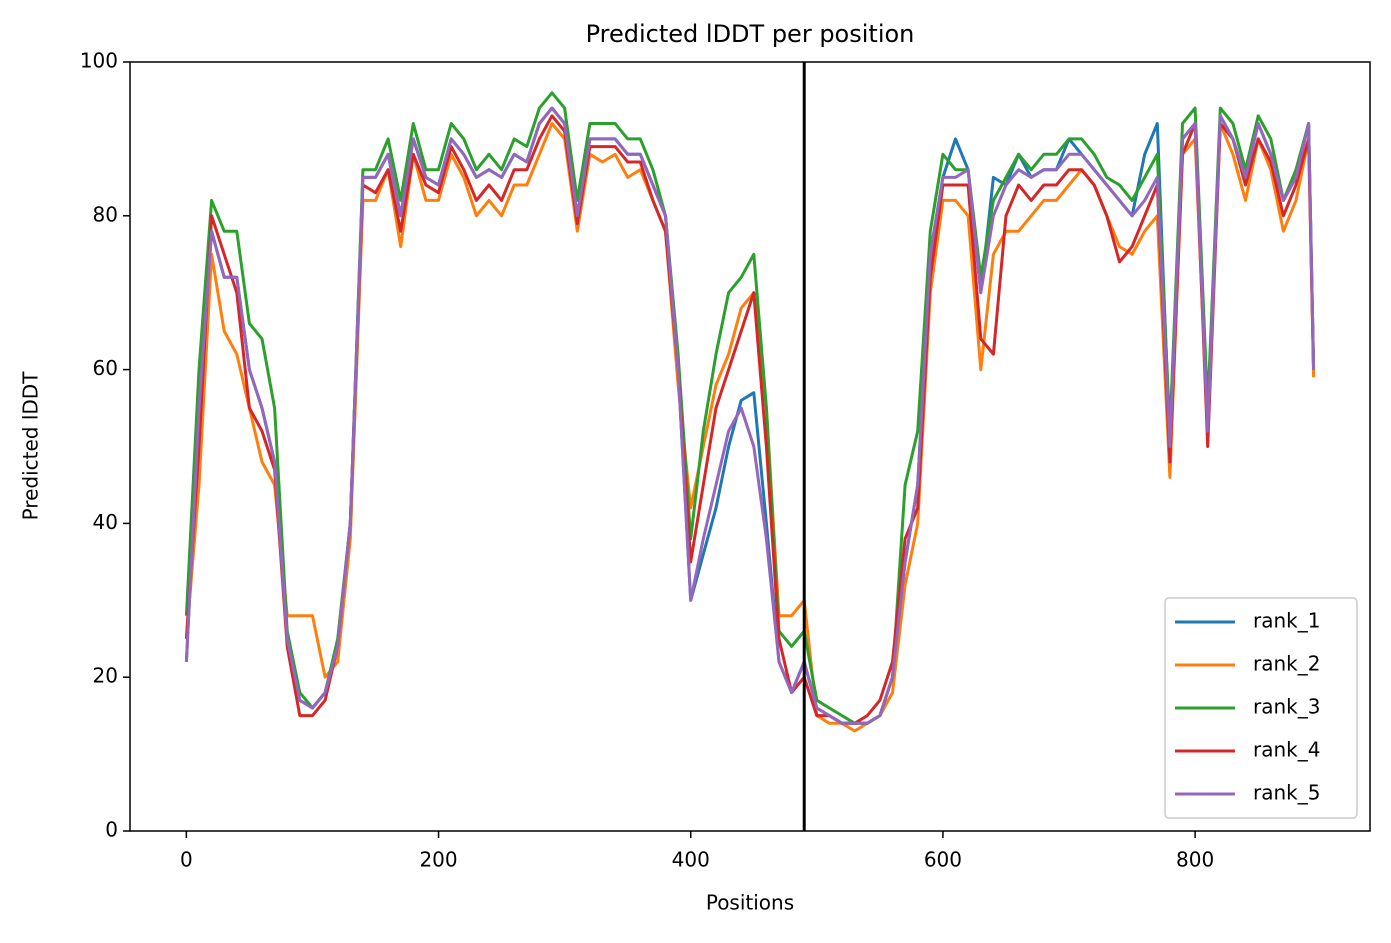 This screenshot has width=1391, height=943. I want to click on legend-label: rank_3, so click(1286, 707).